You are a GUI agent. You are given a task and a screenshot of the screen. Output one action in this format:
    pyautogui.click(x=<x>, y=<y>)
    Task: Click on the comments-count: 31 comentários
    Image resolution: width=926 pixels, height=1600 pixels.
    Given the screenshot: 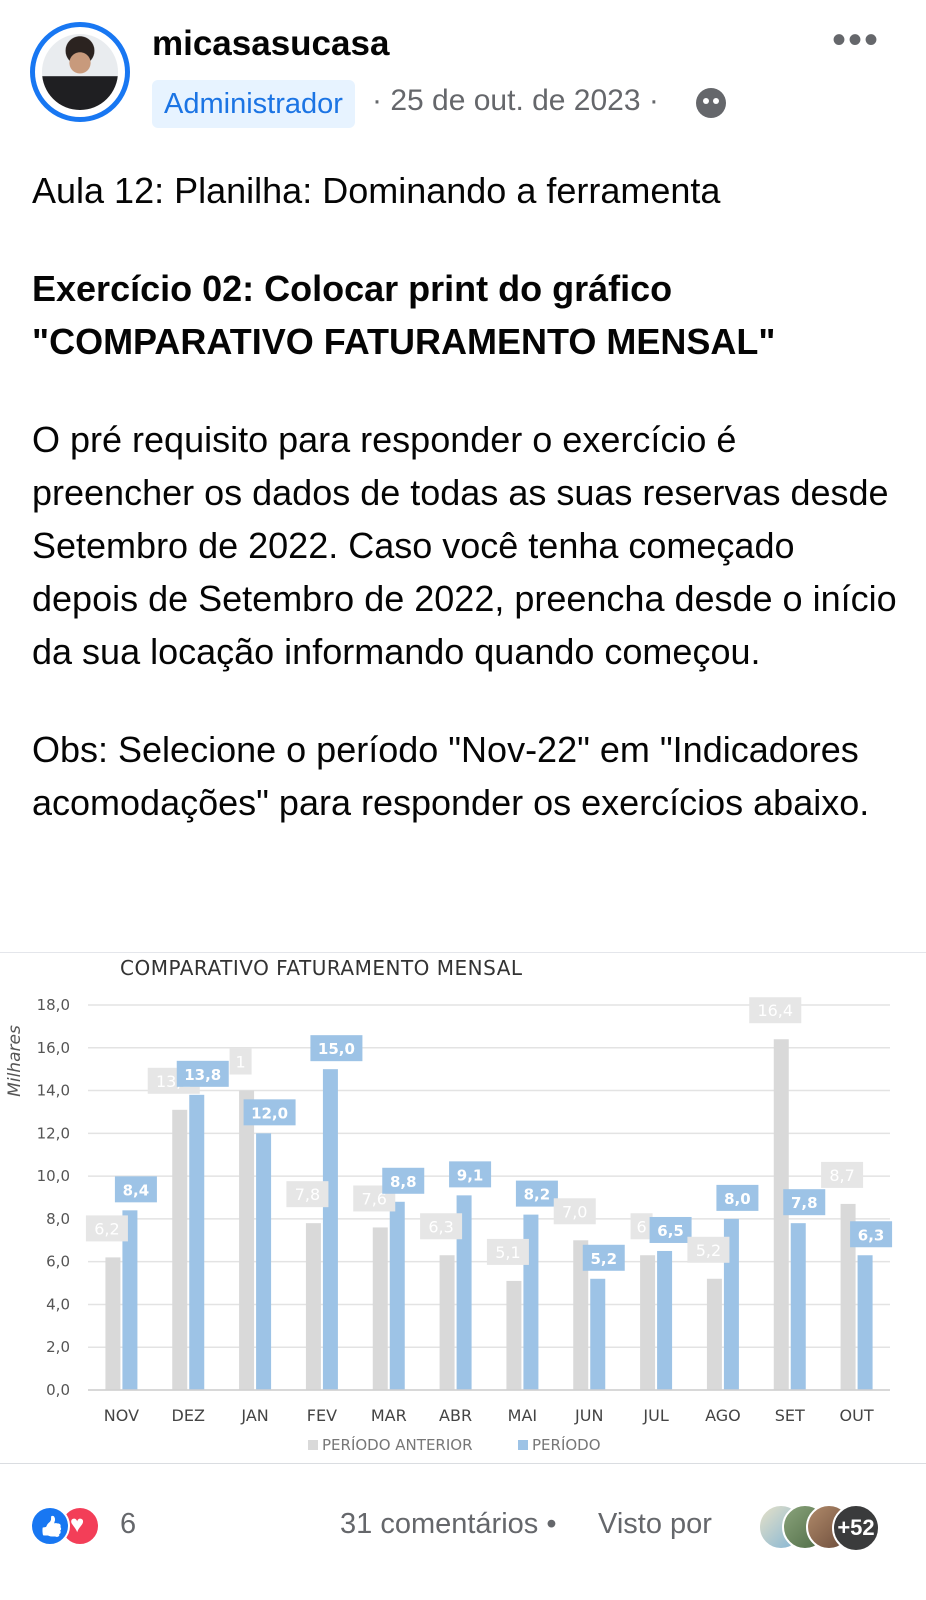 What is the action you would take?
    pyautogui.click(x=439, y=1524)
    